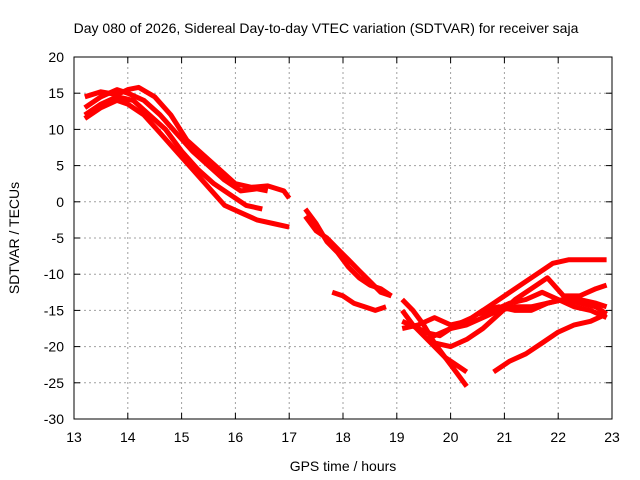 The width and height of the screenshot is (640, 480). What do you see at coordinates (54, 310) in the screenshot?
I see `y-tick-label: -15` at bounding box center [54, 310].